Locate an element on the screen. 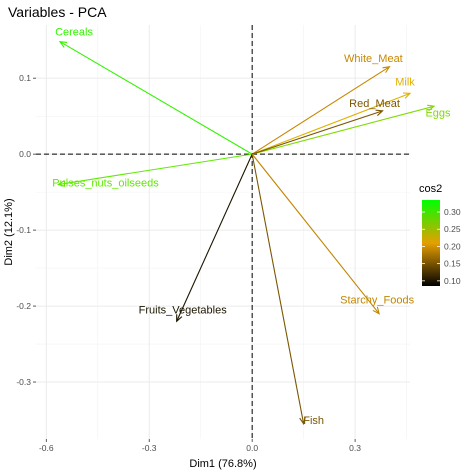  arrow-starchy-foods is located at coordinates (315, 234).